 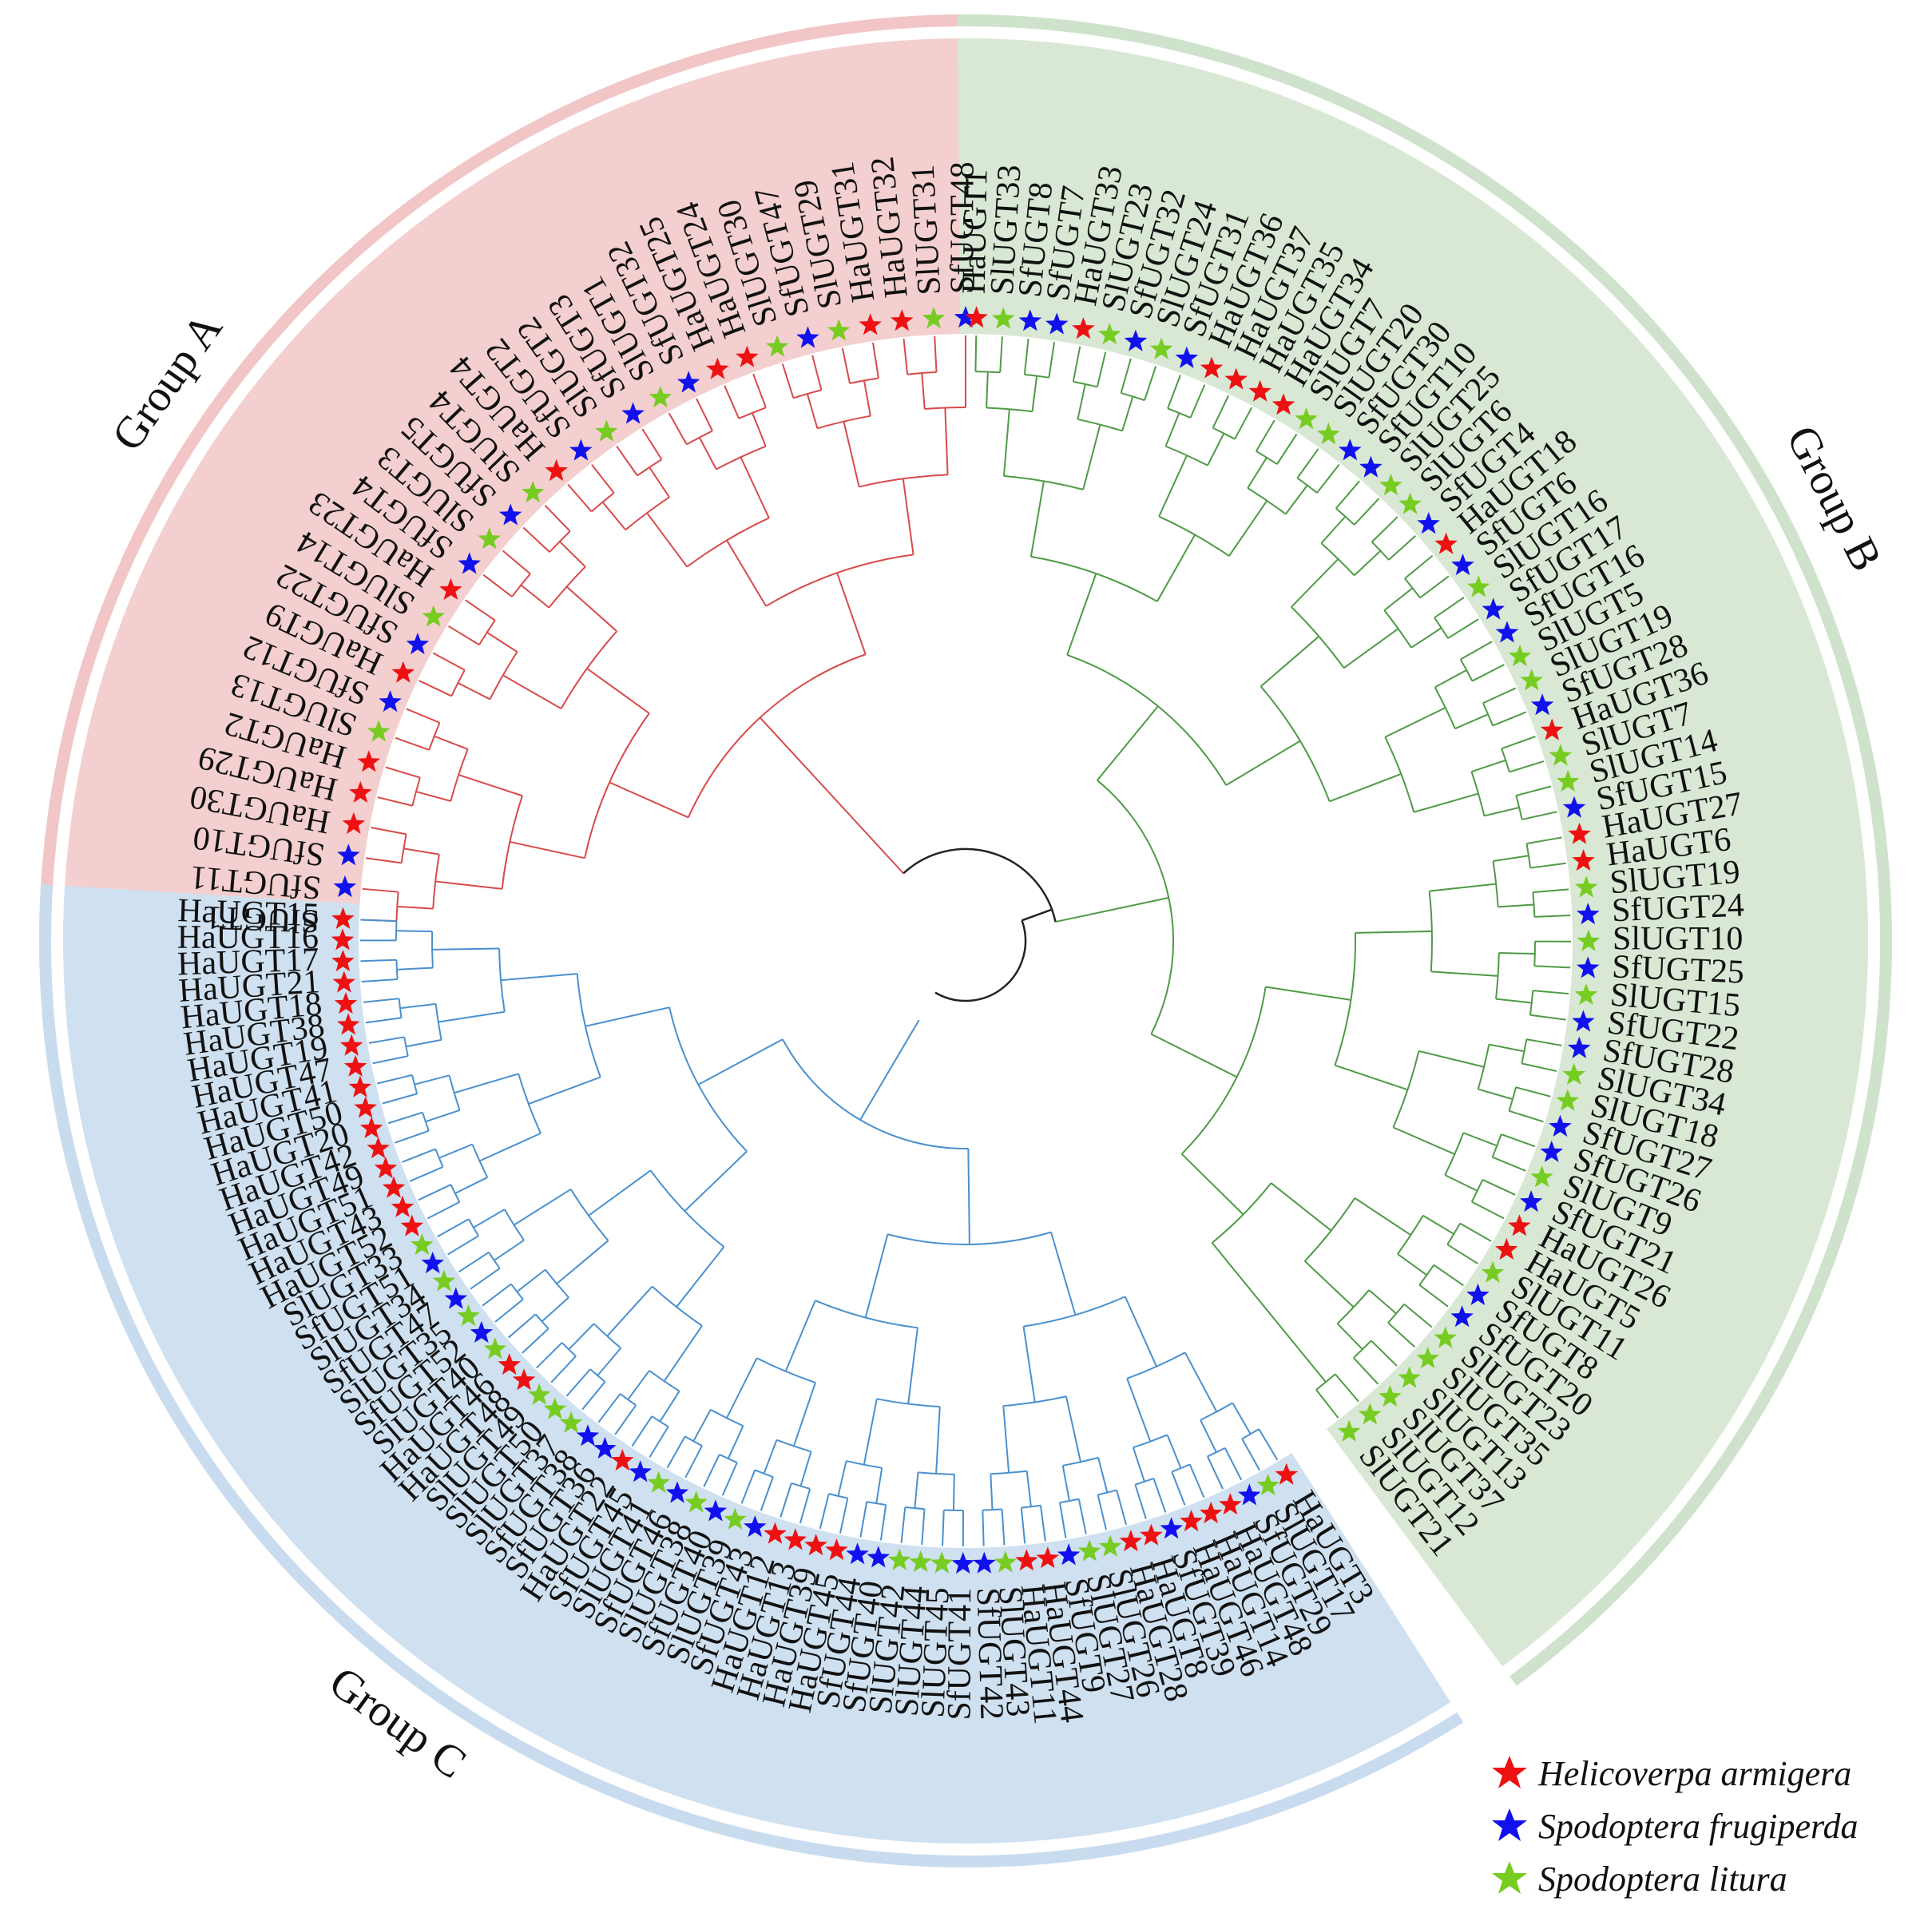 I want to click on legend-item-frugiperda: Spodoptera frugiperda, so click(x=1675, y=1827).